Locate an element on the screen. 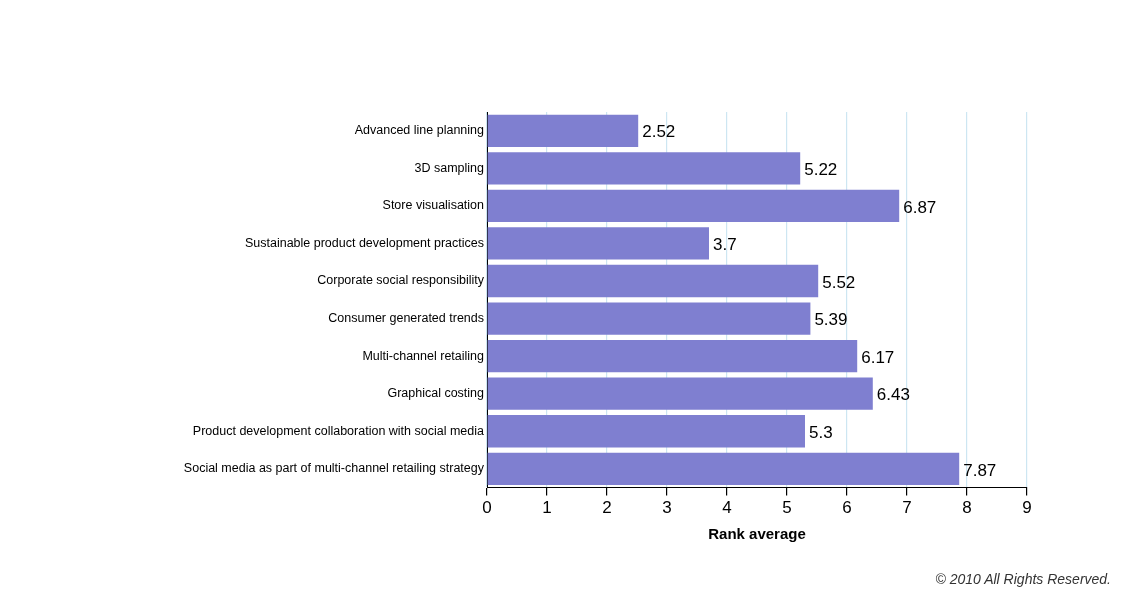 Image resolution: width=1123 pixels, height=596 pixels. y-tick-label: Store visualisation is located at coordinates (433, 205).